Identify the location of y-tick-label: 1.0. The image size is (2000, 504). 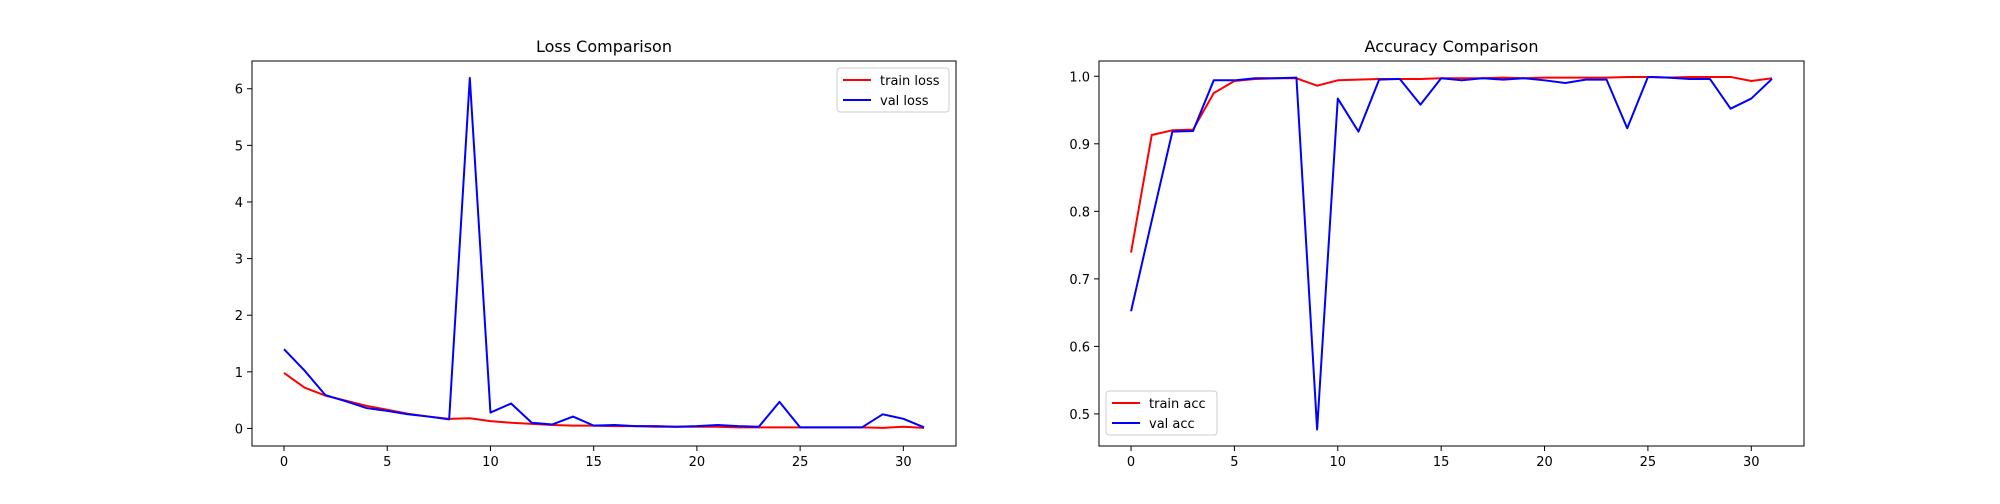
(1079, 77).